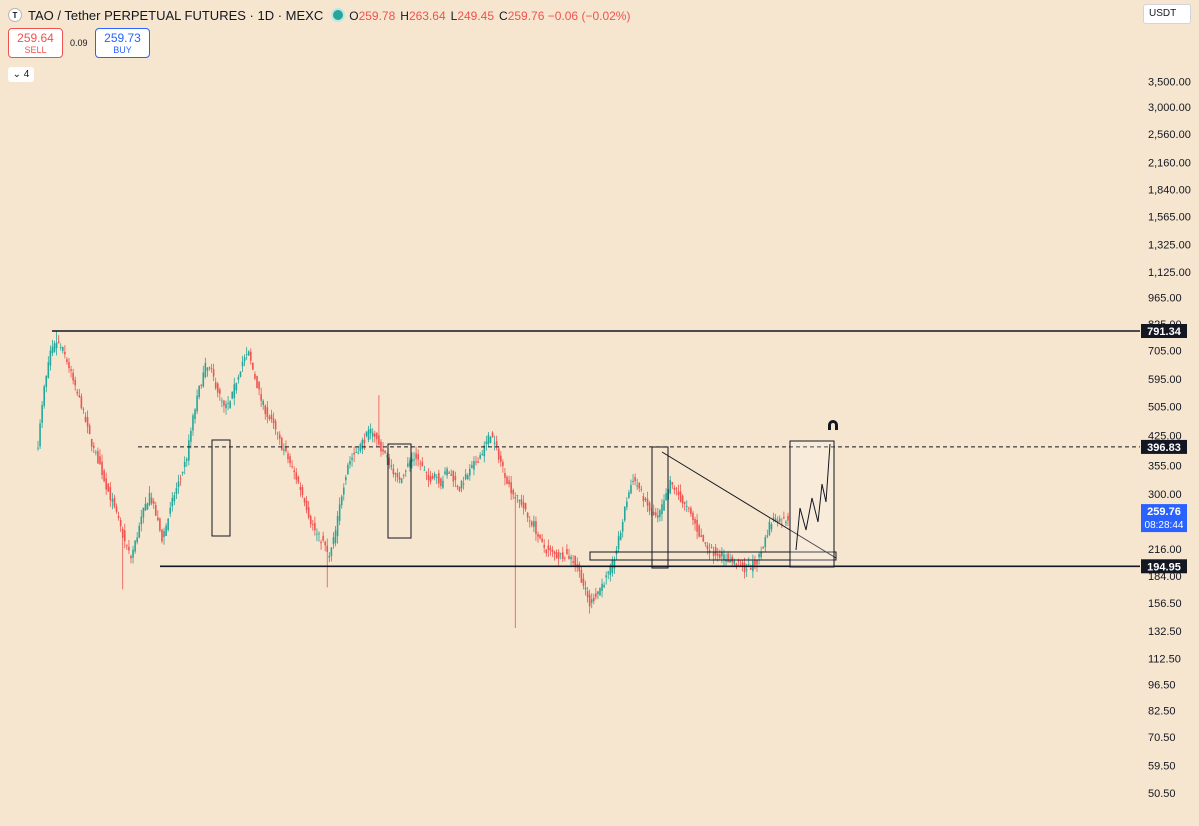 The height and width of the screenshot is (826, 1199). Describe the element at coordinates (21, 74) in the screenshot. I see `indicators-toggle: ⌄ 4` at that location.